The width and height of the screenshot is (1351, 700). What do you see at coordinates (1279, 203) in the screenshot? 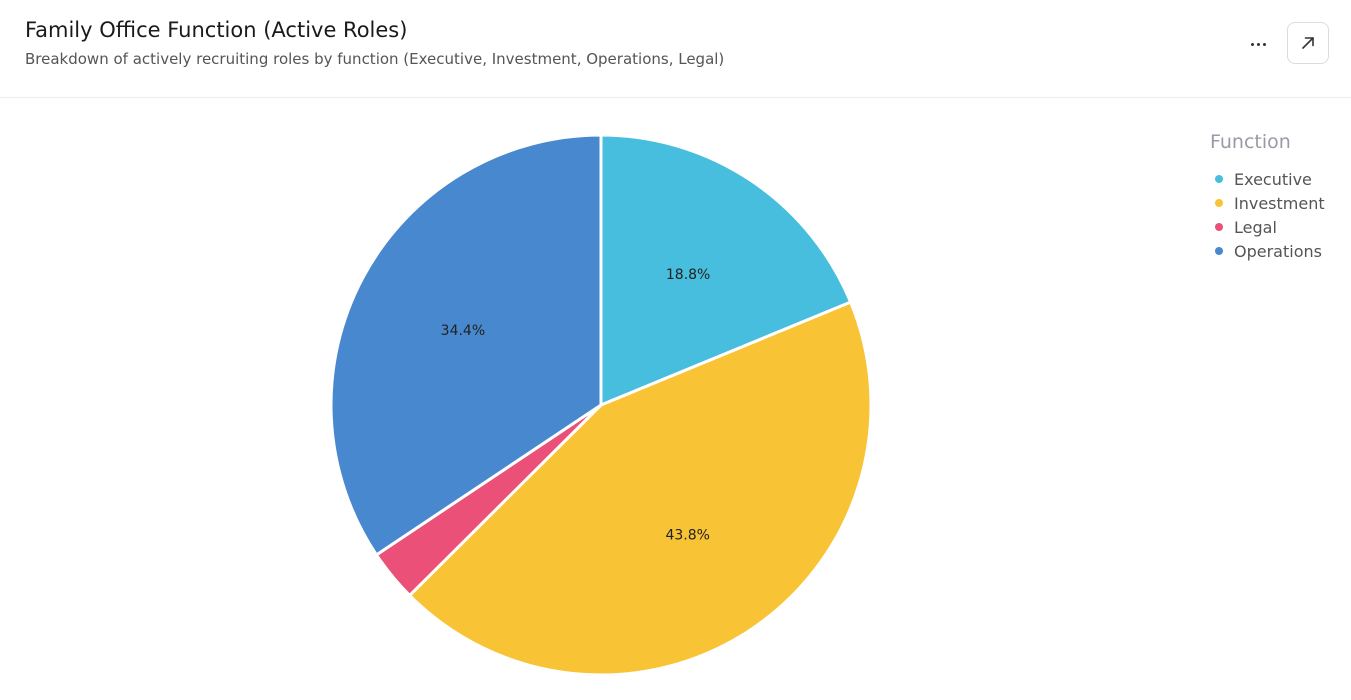
I see `legend-label-investment: Investment` at bounding box center [1279, 203].